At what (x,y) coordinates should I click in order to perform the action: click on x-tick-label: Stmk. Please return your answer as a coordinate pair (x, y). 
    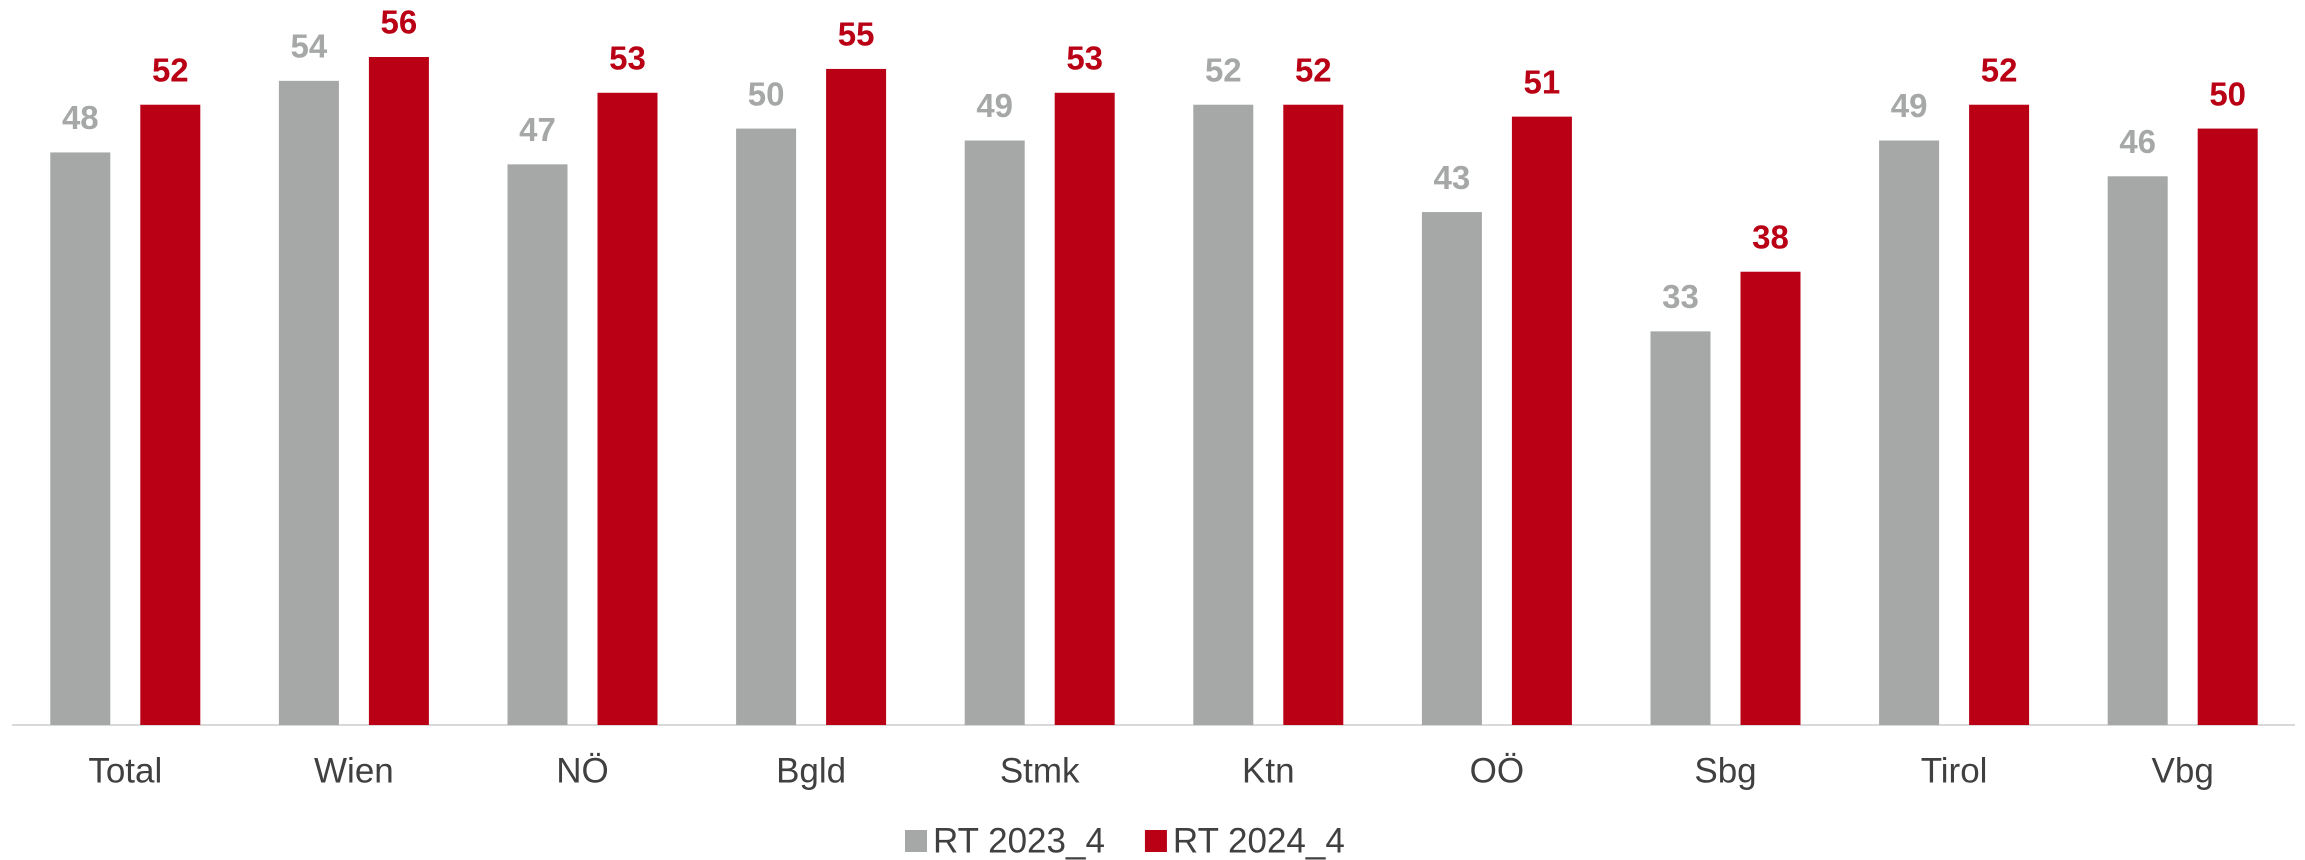
    Looking at the image, I should click on (1040, 770).